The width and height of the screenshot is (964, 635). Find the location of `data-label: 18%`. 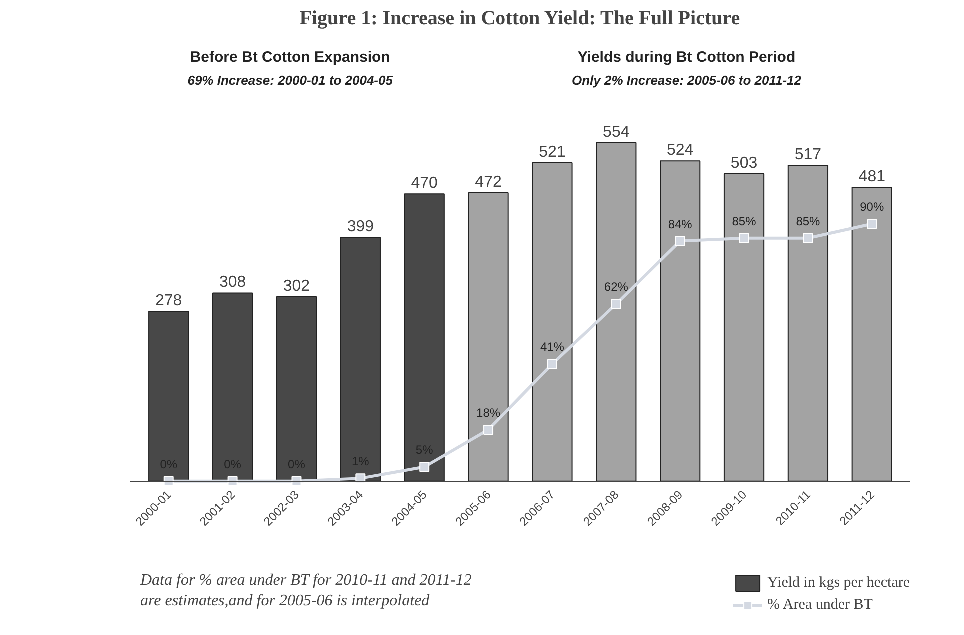

data-label: 18% is located at coordinates (488, 413).